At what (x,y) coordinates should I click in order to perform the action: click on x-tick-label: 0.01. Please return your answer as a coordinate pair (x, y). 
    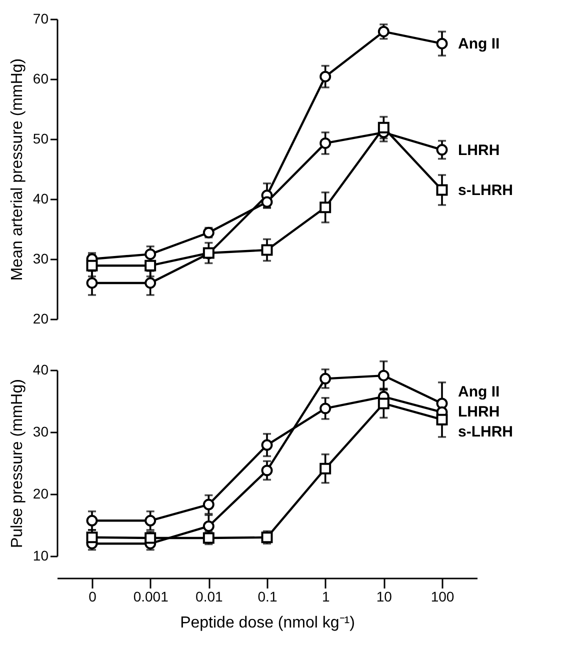
    Looking at the image, I should click on (210, 596).